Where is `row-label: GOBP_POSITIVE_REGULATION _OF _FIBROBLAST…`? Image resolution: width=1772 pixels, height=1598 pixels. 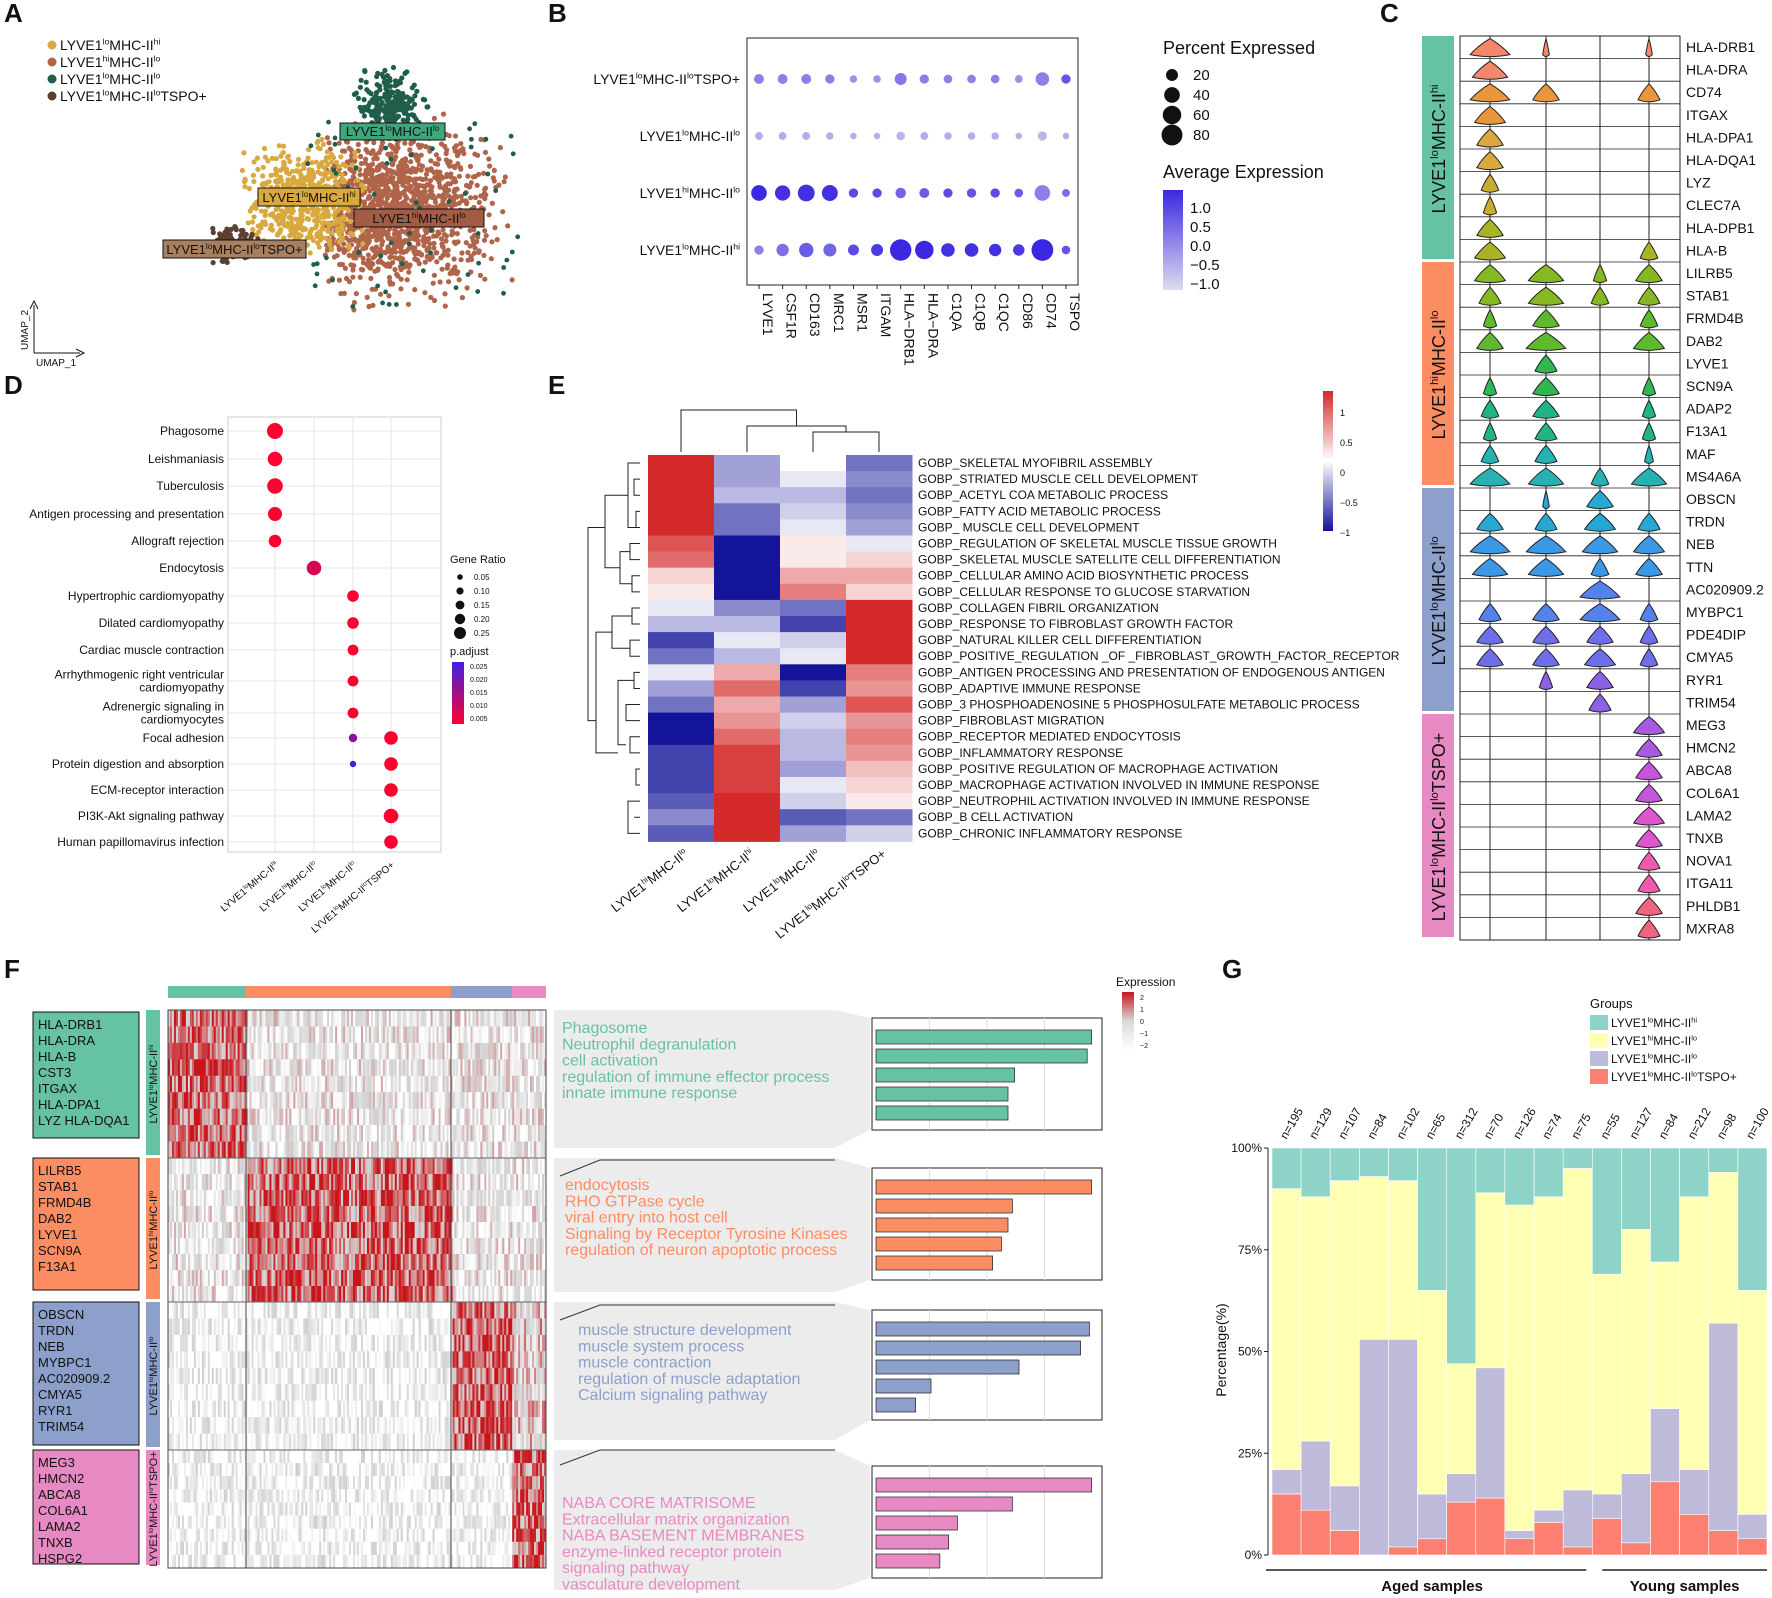
row-label: GOBP_POSITIVE_REGULATION _OF _FIBROBLAST… is located at coordinates (1159, 656).